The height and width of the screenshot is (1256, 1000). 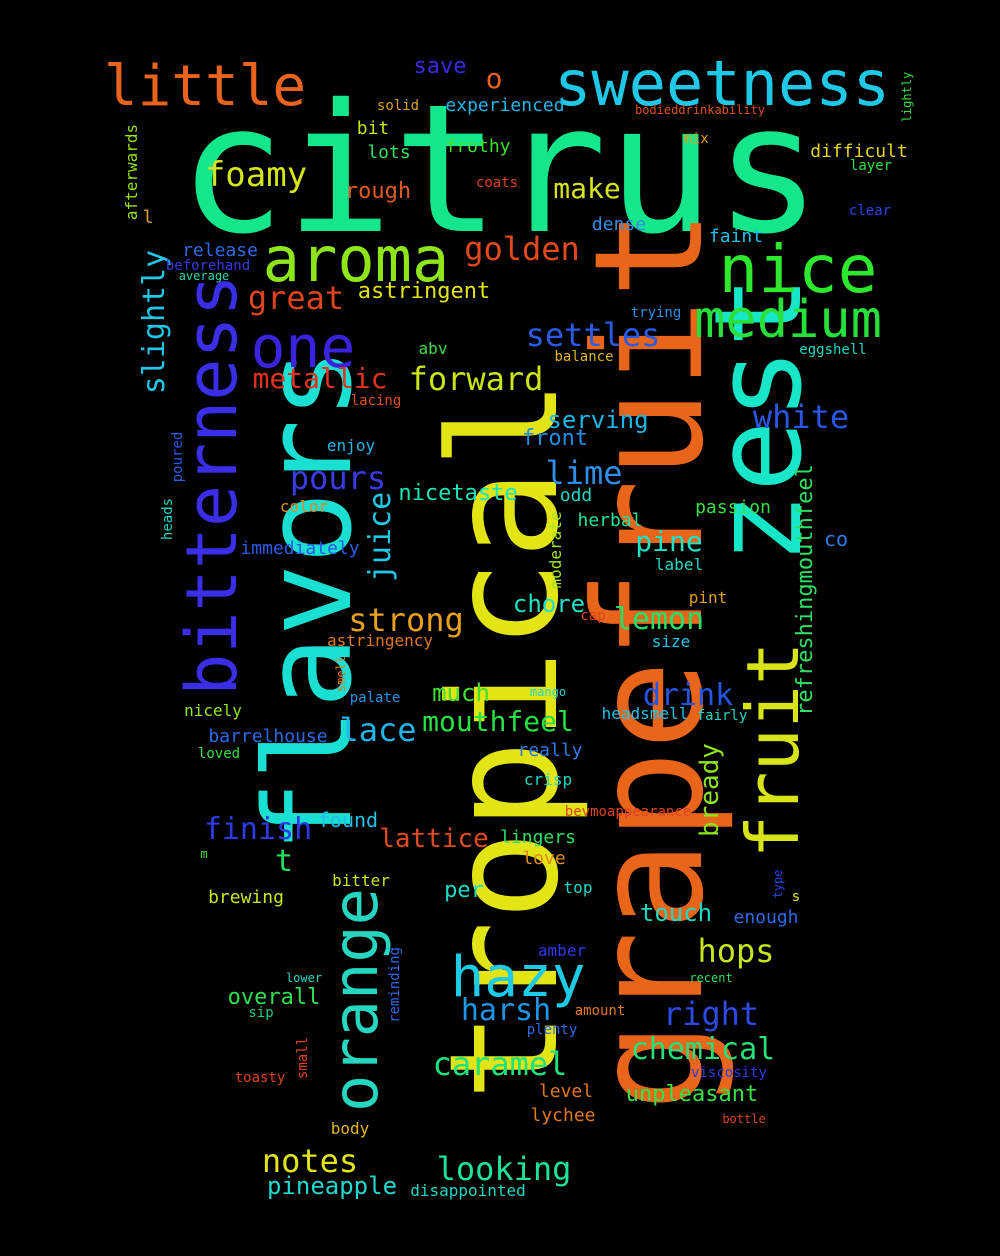 I want to click on word-enjoy: enjoy, so click(x=351, y=445).